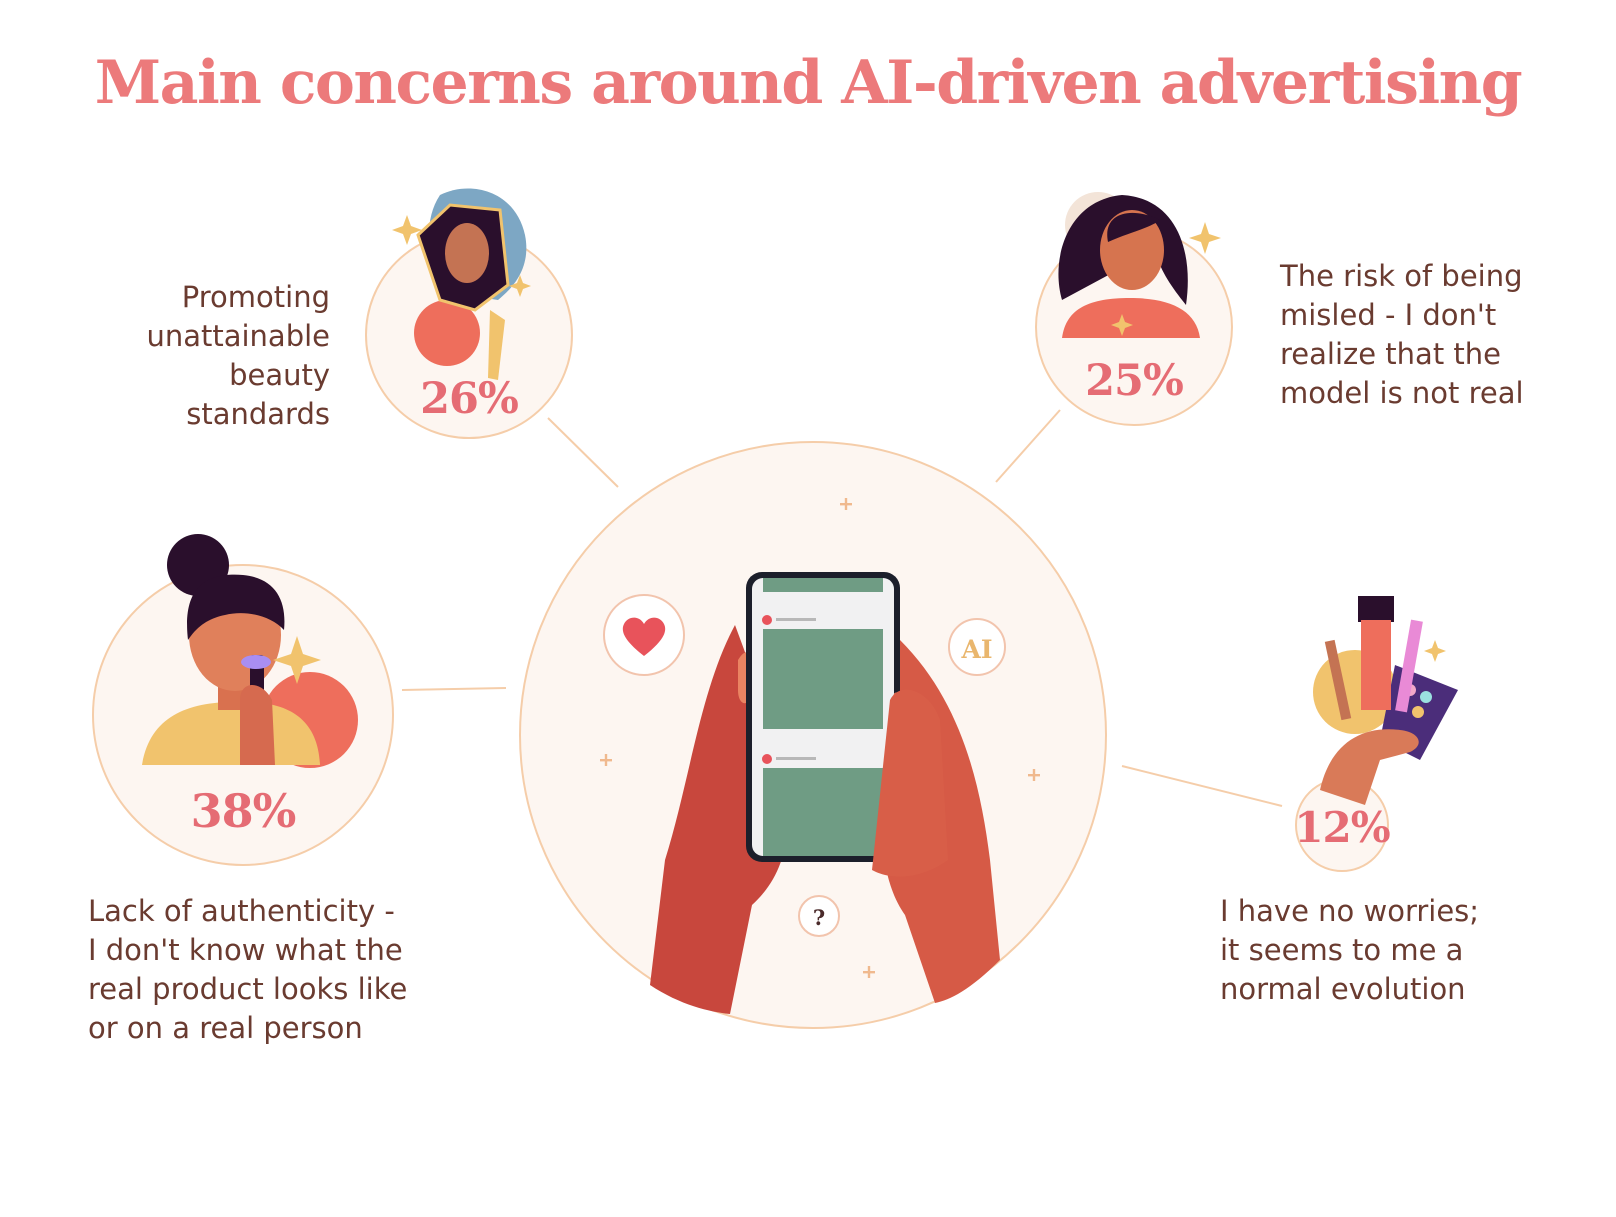  I want to click on smartphone-icon, so click(823, 717).